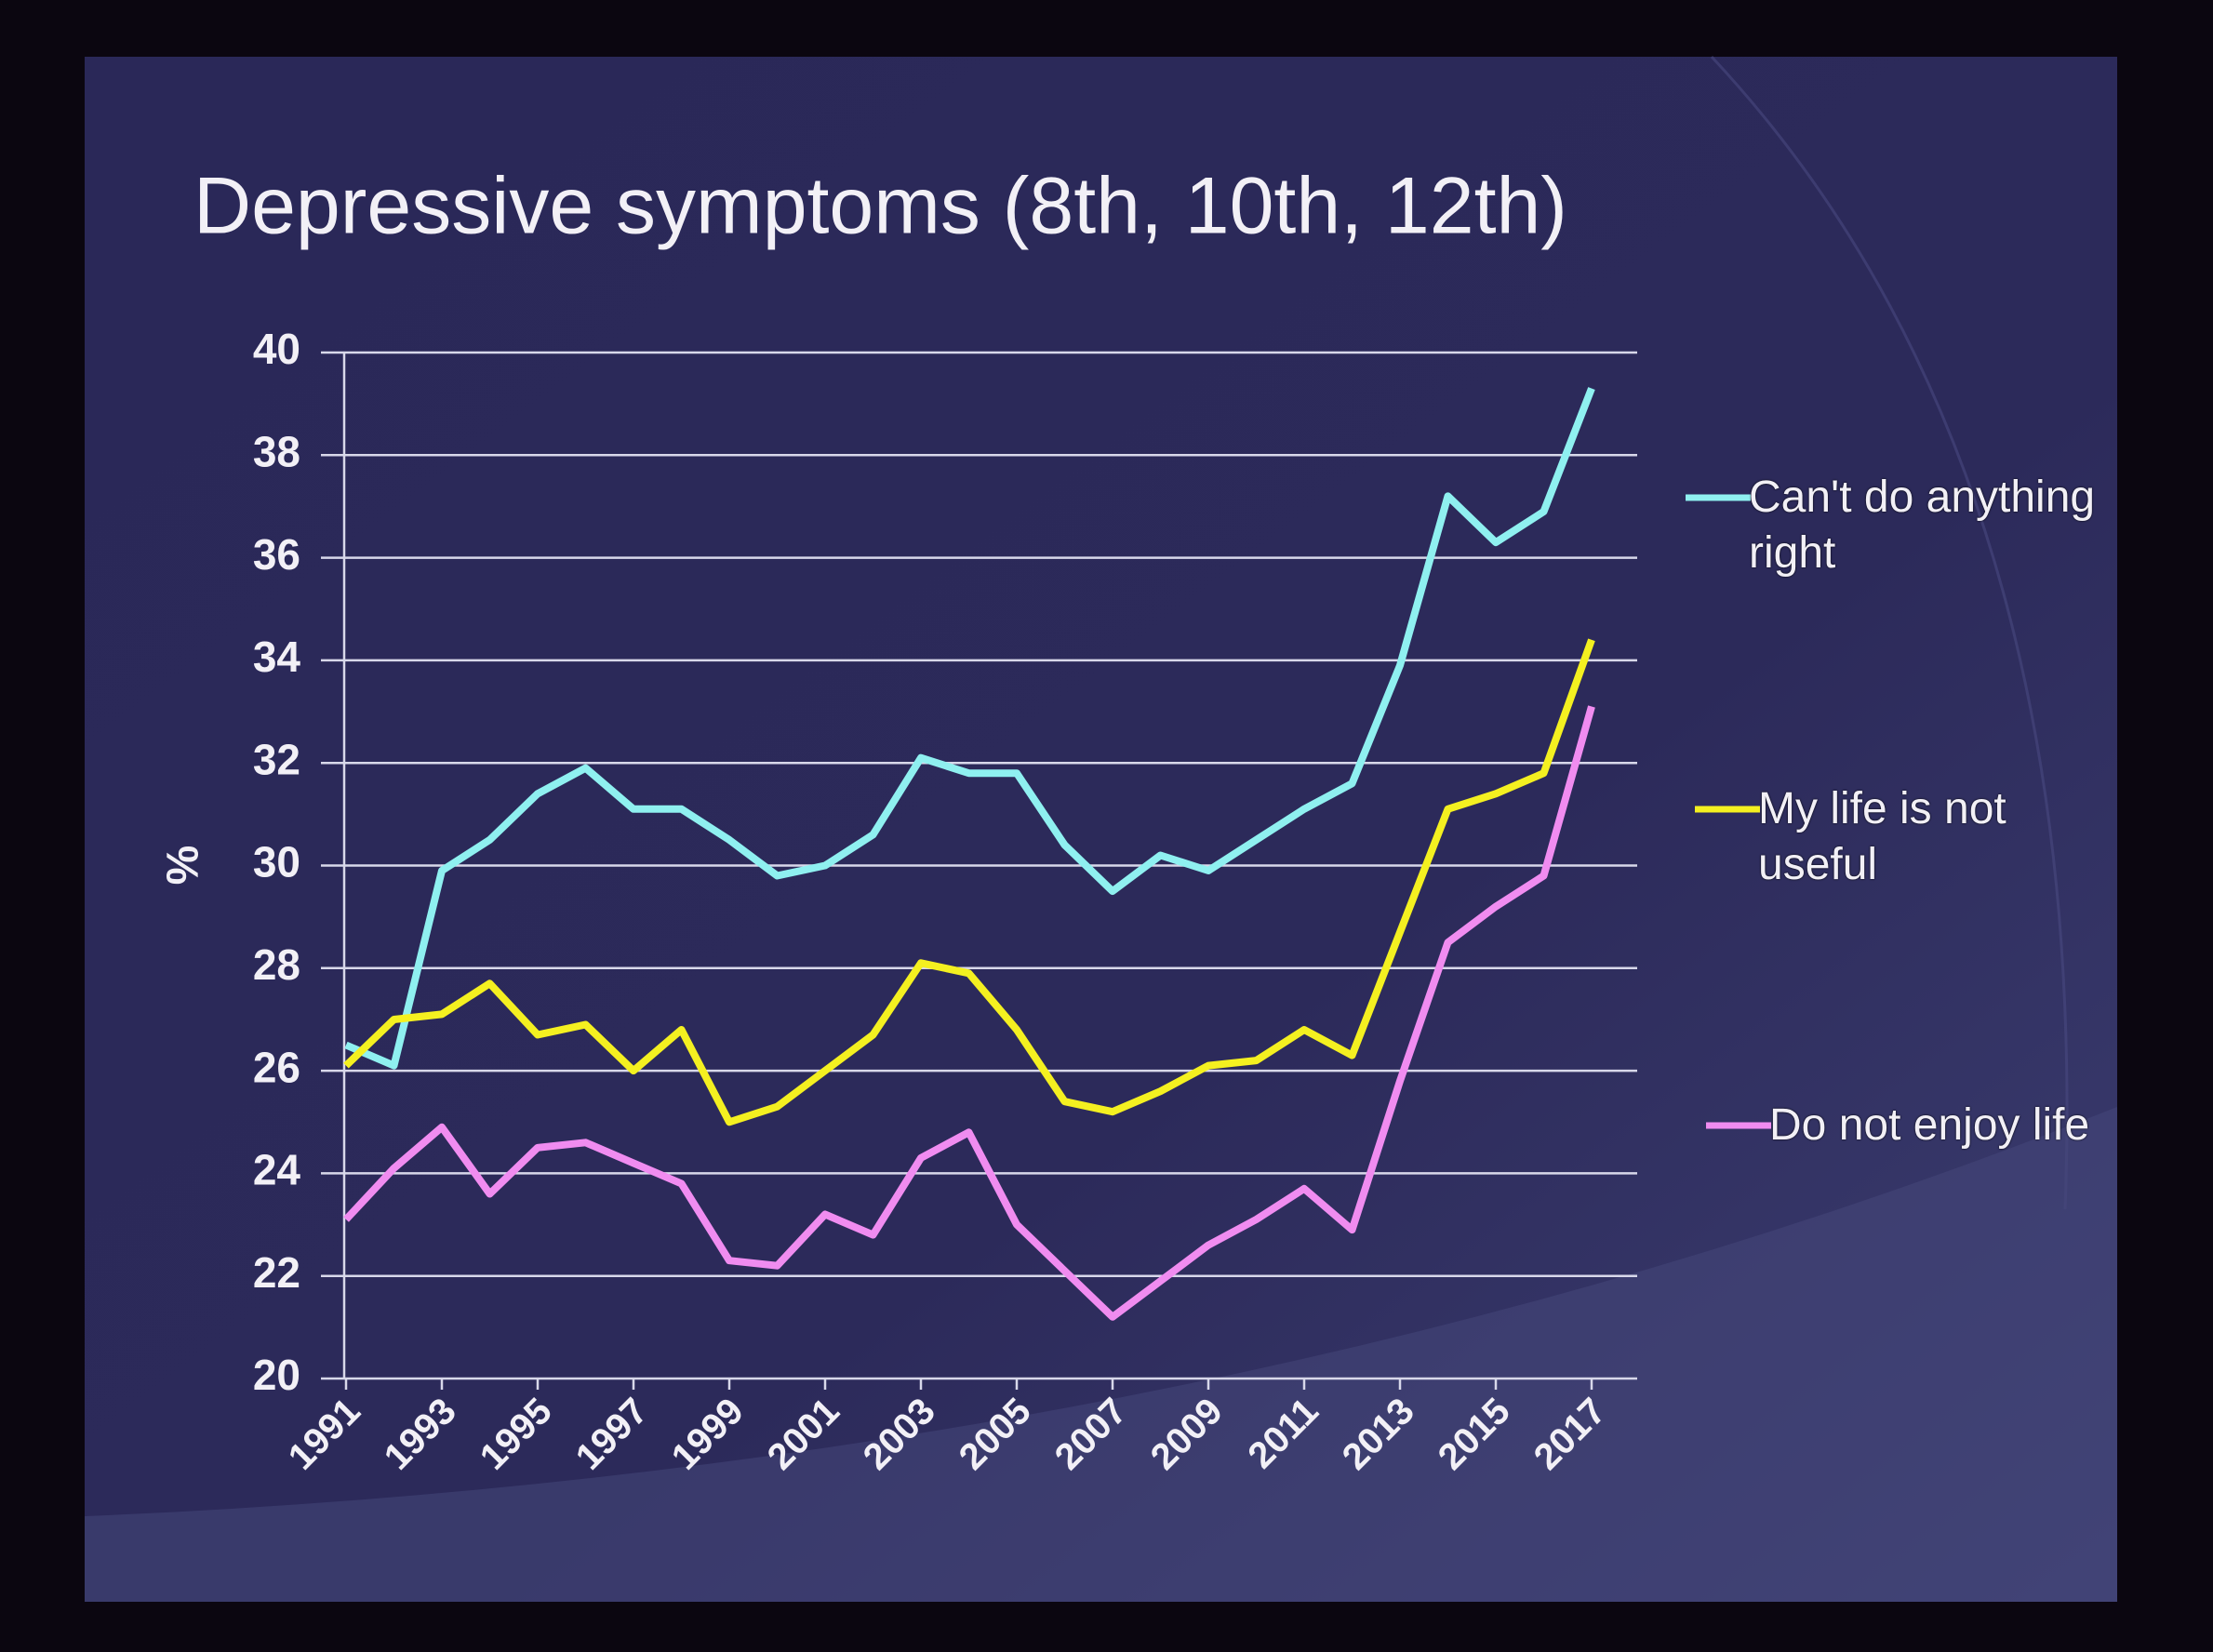  I want to click on y-tick-label: 32, so click(276, 759).